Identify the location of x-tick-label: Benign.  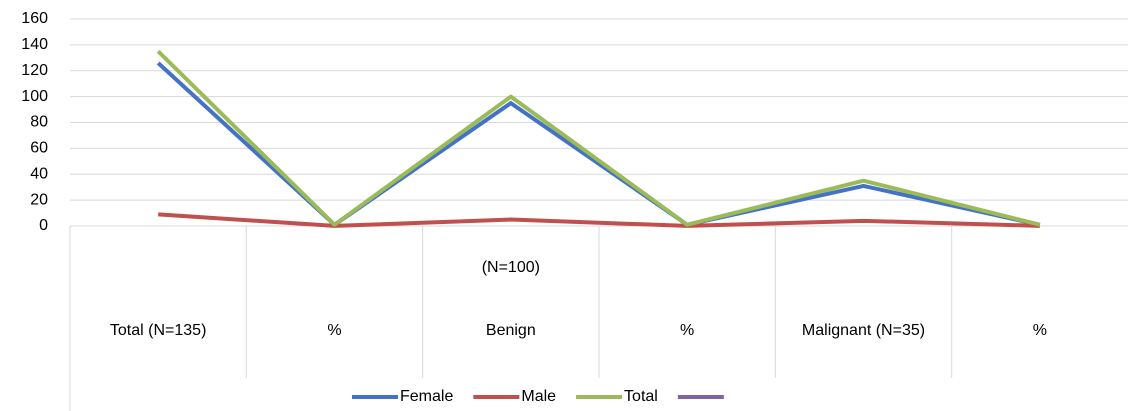
(511, 330).